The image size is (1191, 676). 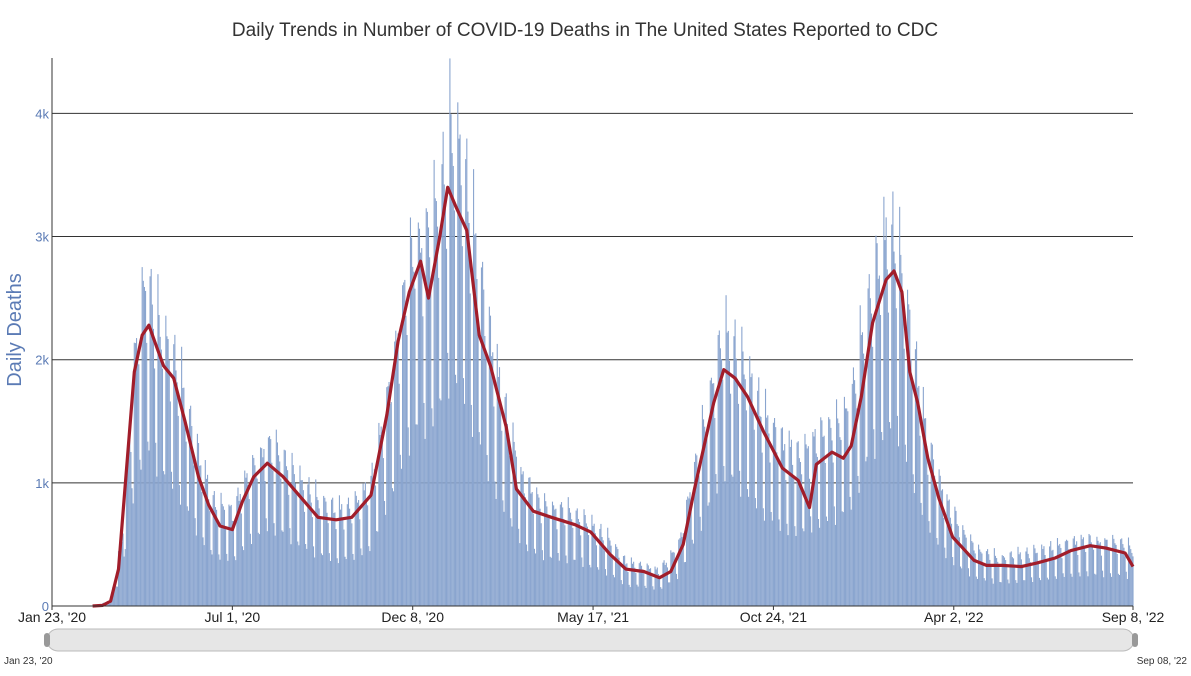 What do you see at coordinates (47, 640) in the screenshot?
I see `range-handle-left` at bounding box center [47, 640].